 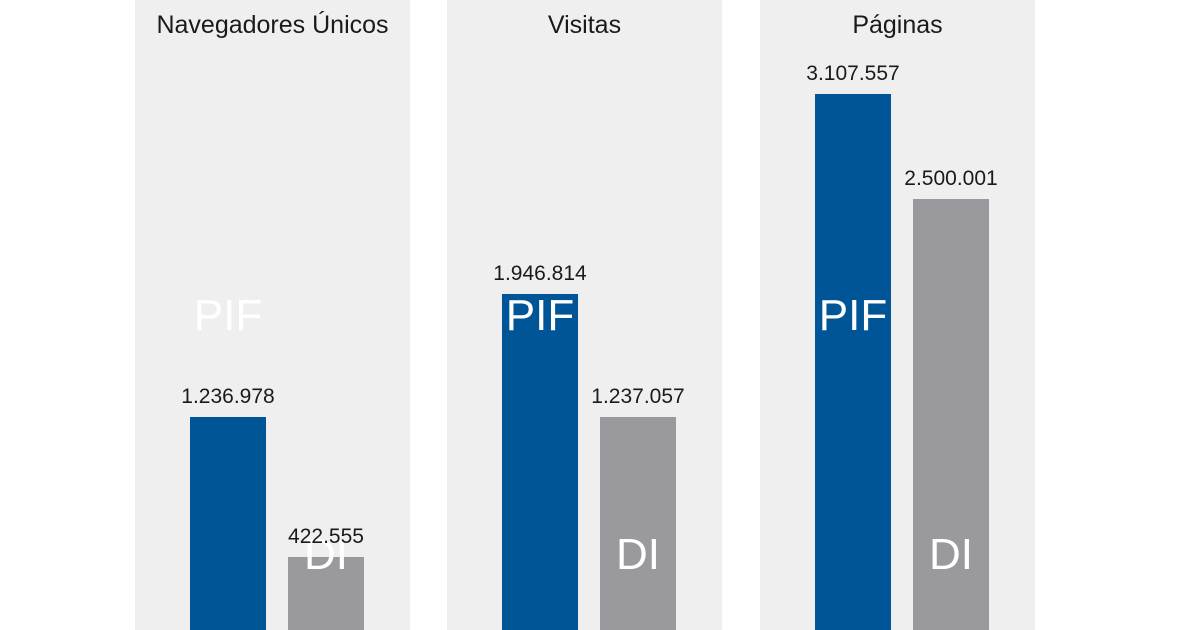 I want to click on panel-title: Navegadores Únicos, so click(x=272, y=25).